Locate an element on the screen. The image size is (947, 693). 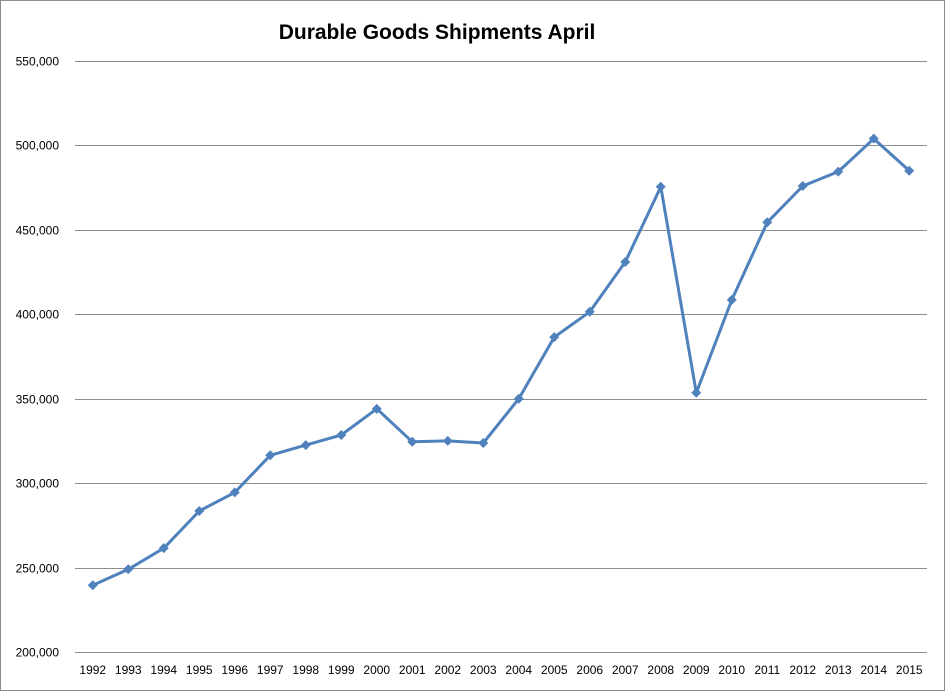
x-tick-label: 2004 is located at coordinates (518, 670).